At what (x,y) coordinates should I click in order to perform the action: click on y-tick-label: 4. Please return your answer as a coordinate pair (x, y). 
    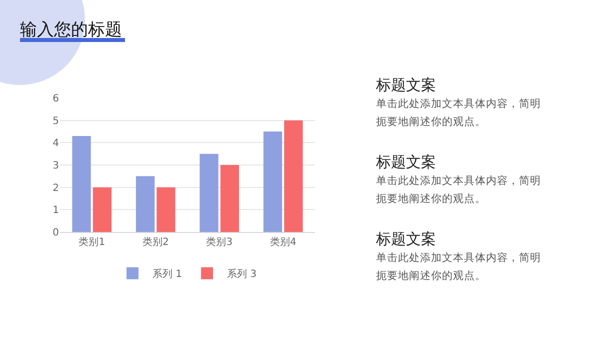
    Looking at the image, I should click on (55, 144).